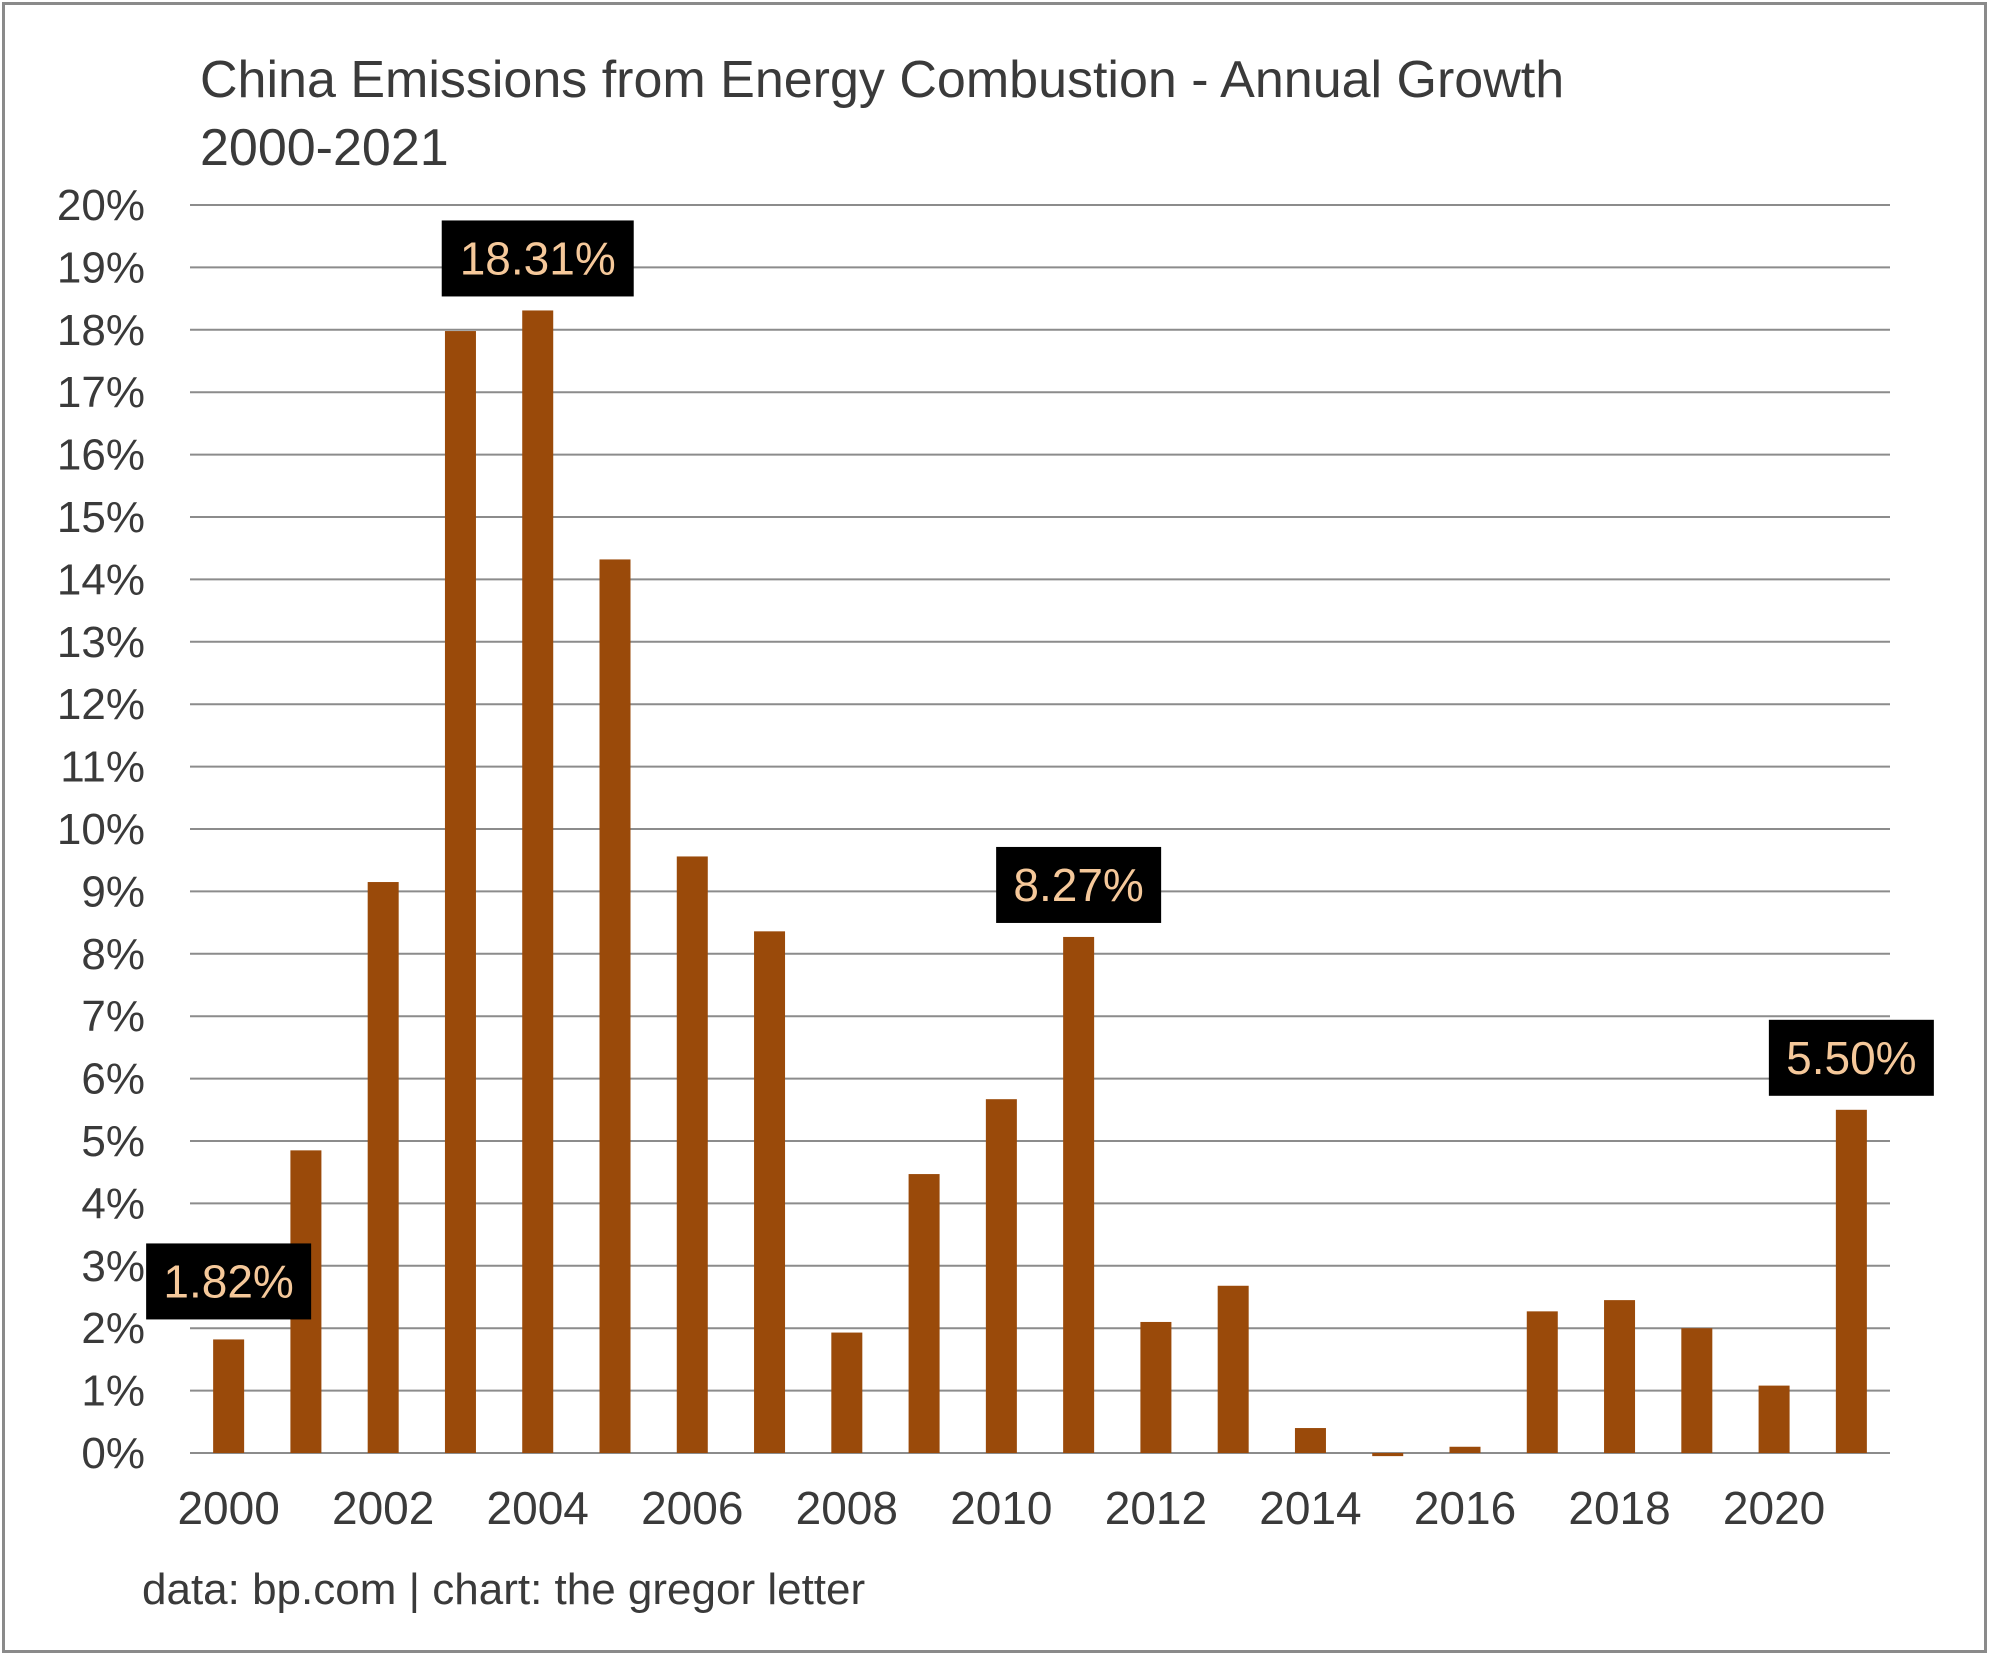 The width and height of the screenshot is (1993, 1659). Describe the element at coordinates (538, 1508) in the screenshot. I see `x-tick-label: 2004` at that location.